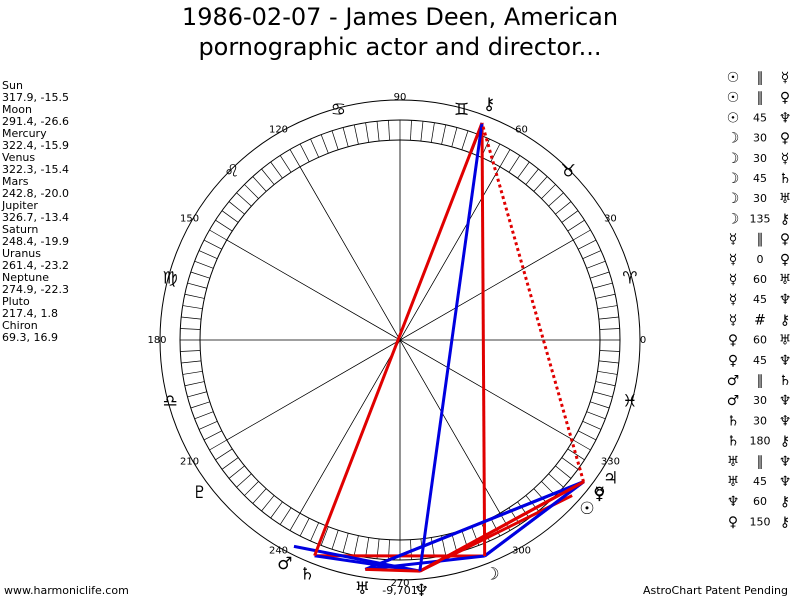 The image size is (800, 600). Describe the element at coordinates (610, 219) in the screenshot. I see `degree-label: 30` at that location.